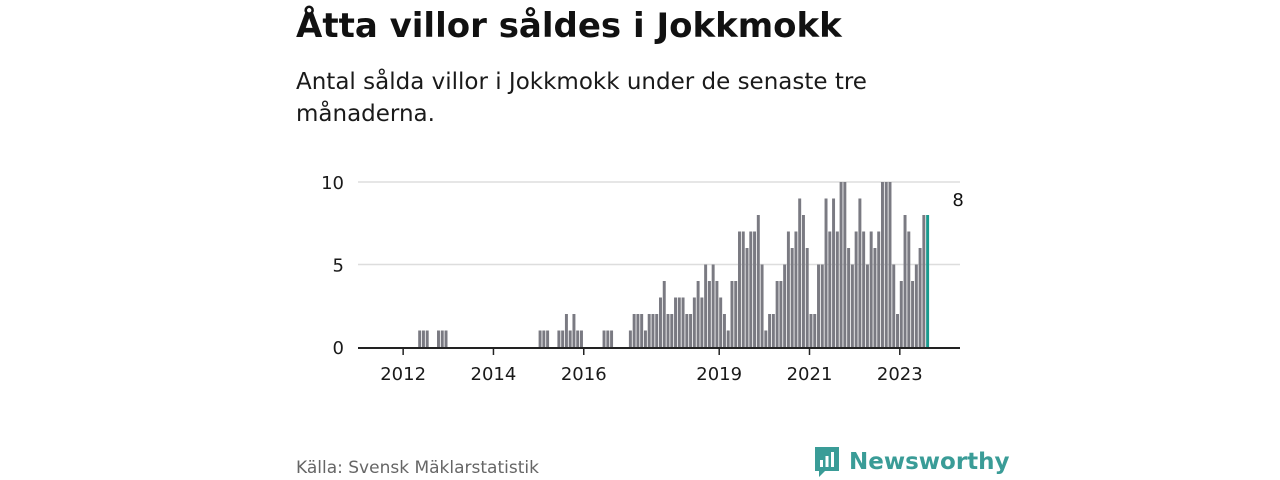 Image resolution: width=1280 pixels, height=480 pixels. Describe the element at coordinates (332, 183) in the screenshot. I see `y-tick-label: 10` at that location.